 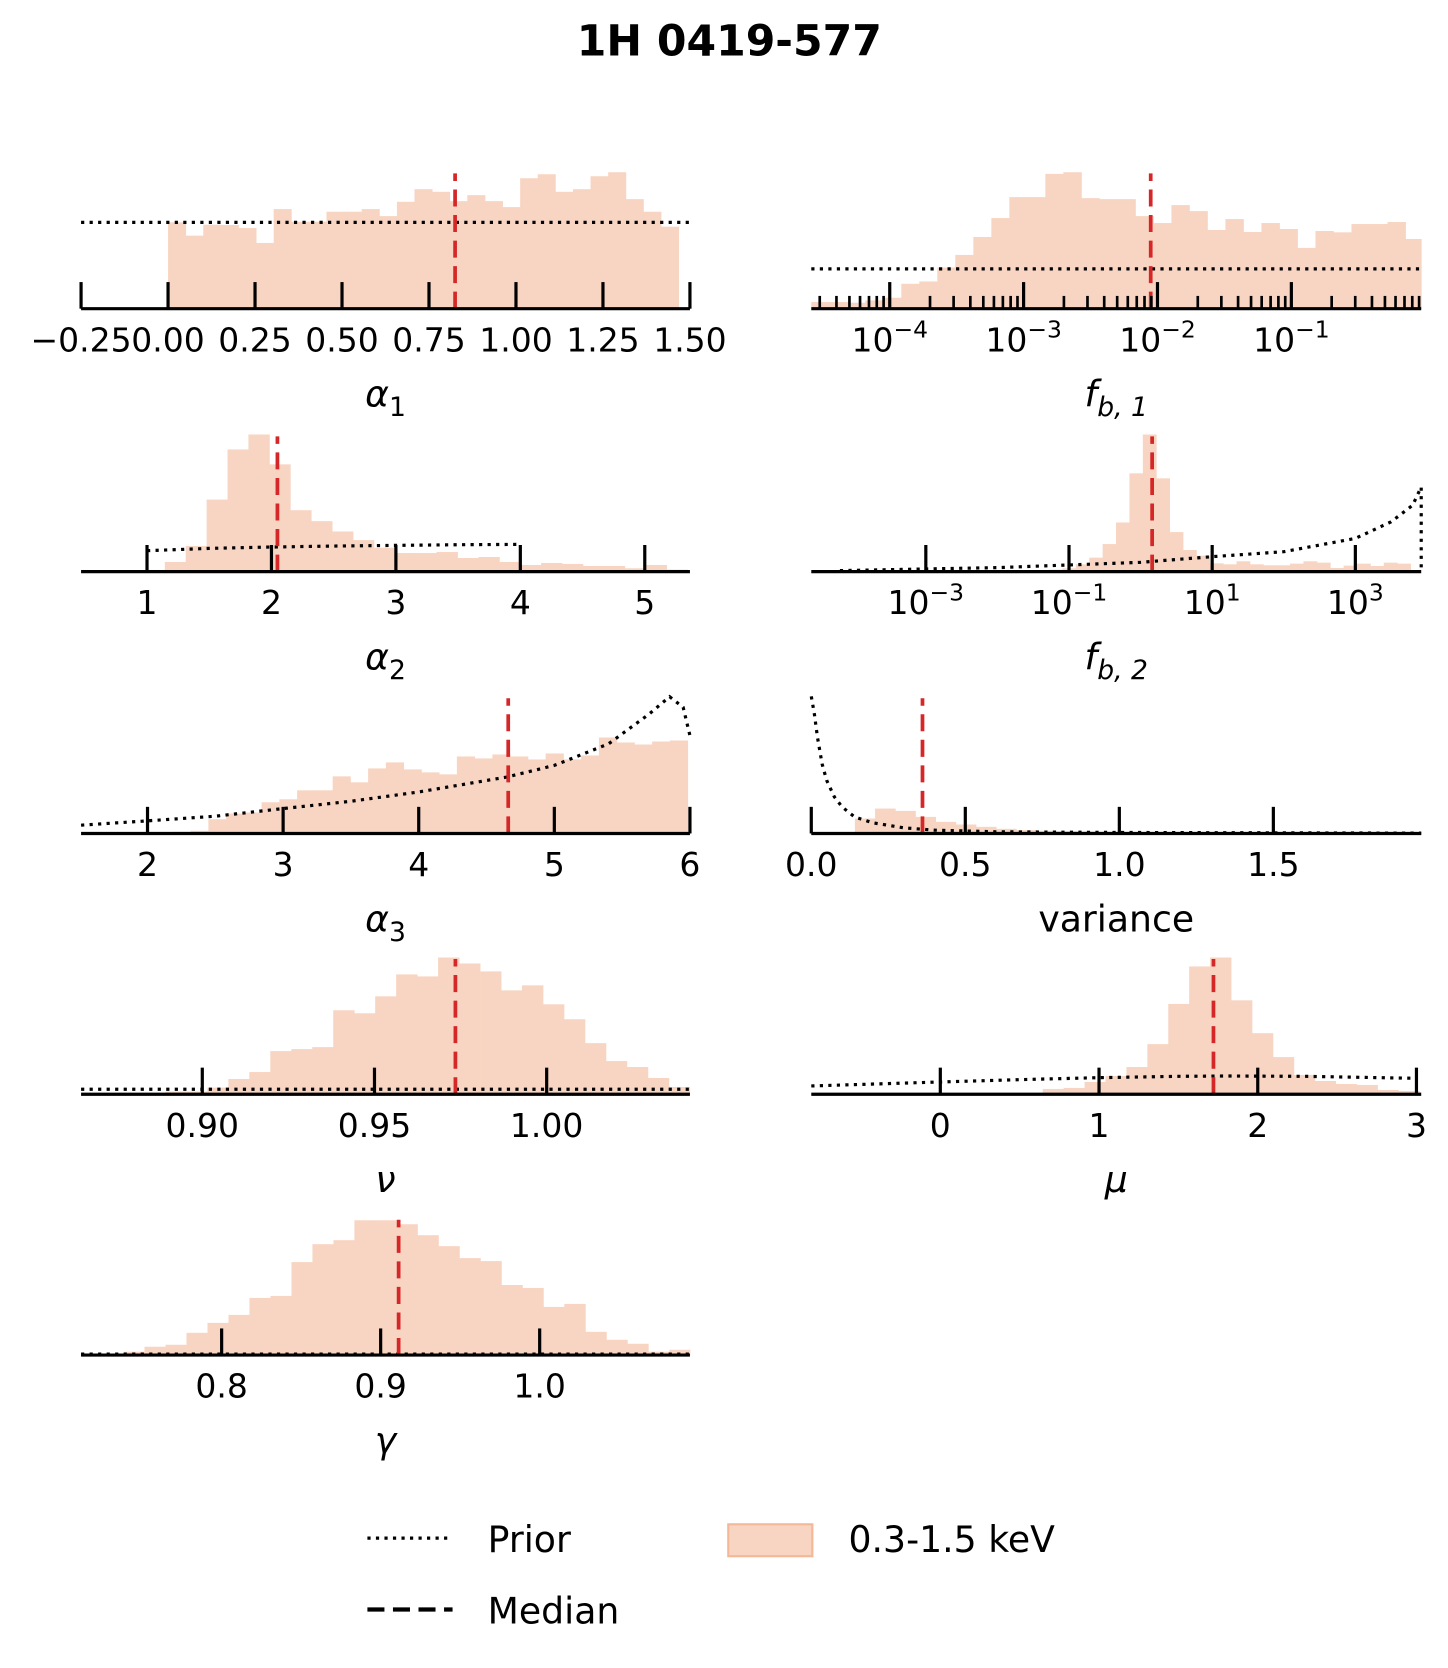 What do you see at coordinates (254, 339) in the screenshot?
I see `tick-label: 0.25` at bounding box center [254, 339].